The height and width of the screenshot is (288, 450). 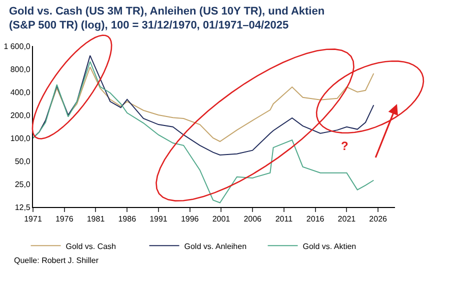 What do you see at coordinates (56, 260) in the screenshot?
I see `source-note: Quelle: Robert J. Shiller` at bounding box center [56, 260].